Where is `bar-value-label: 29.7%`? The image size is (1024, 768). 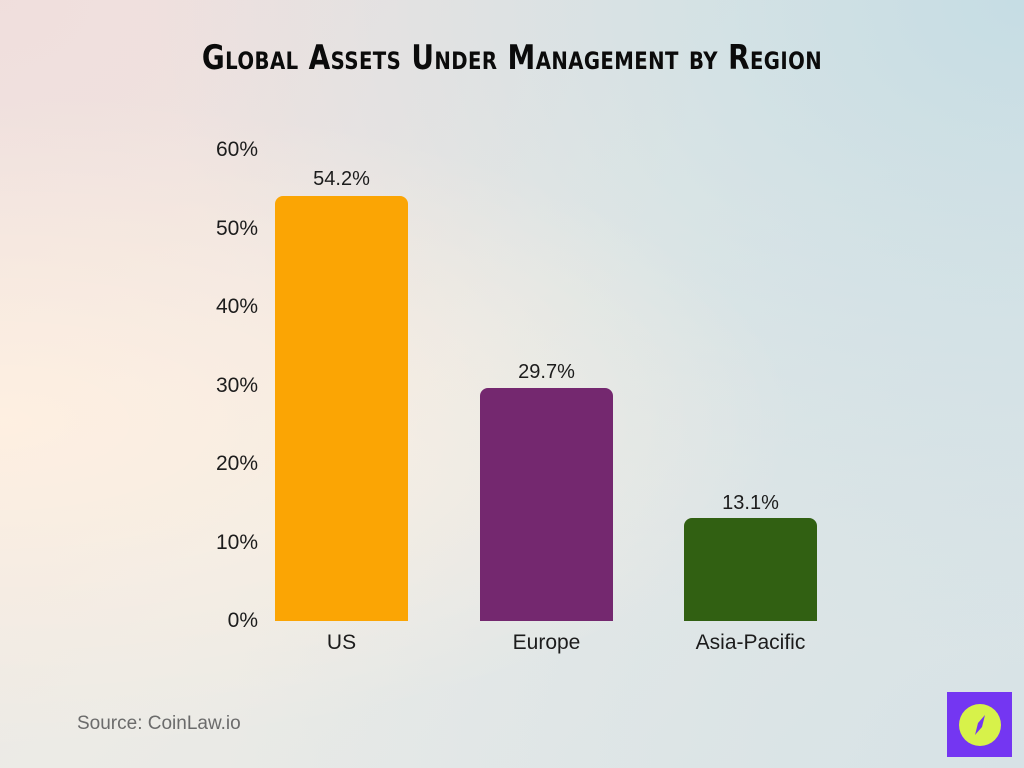 bar-value-label: 29.7% is located at coordinates (546, 372).